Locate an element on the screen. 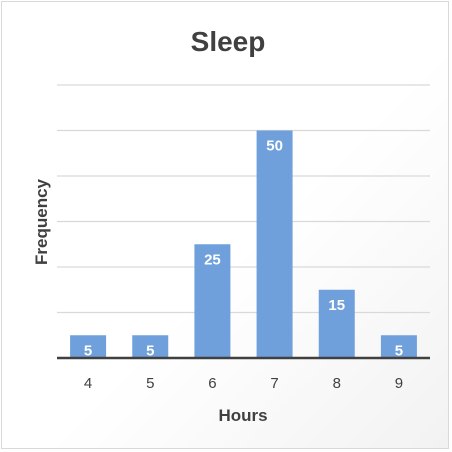  data-label: 50 is located at coordinates (274, 146).